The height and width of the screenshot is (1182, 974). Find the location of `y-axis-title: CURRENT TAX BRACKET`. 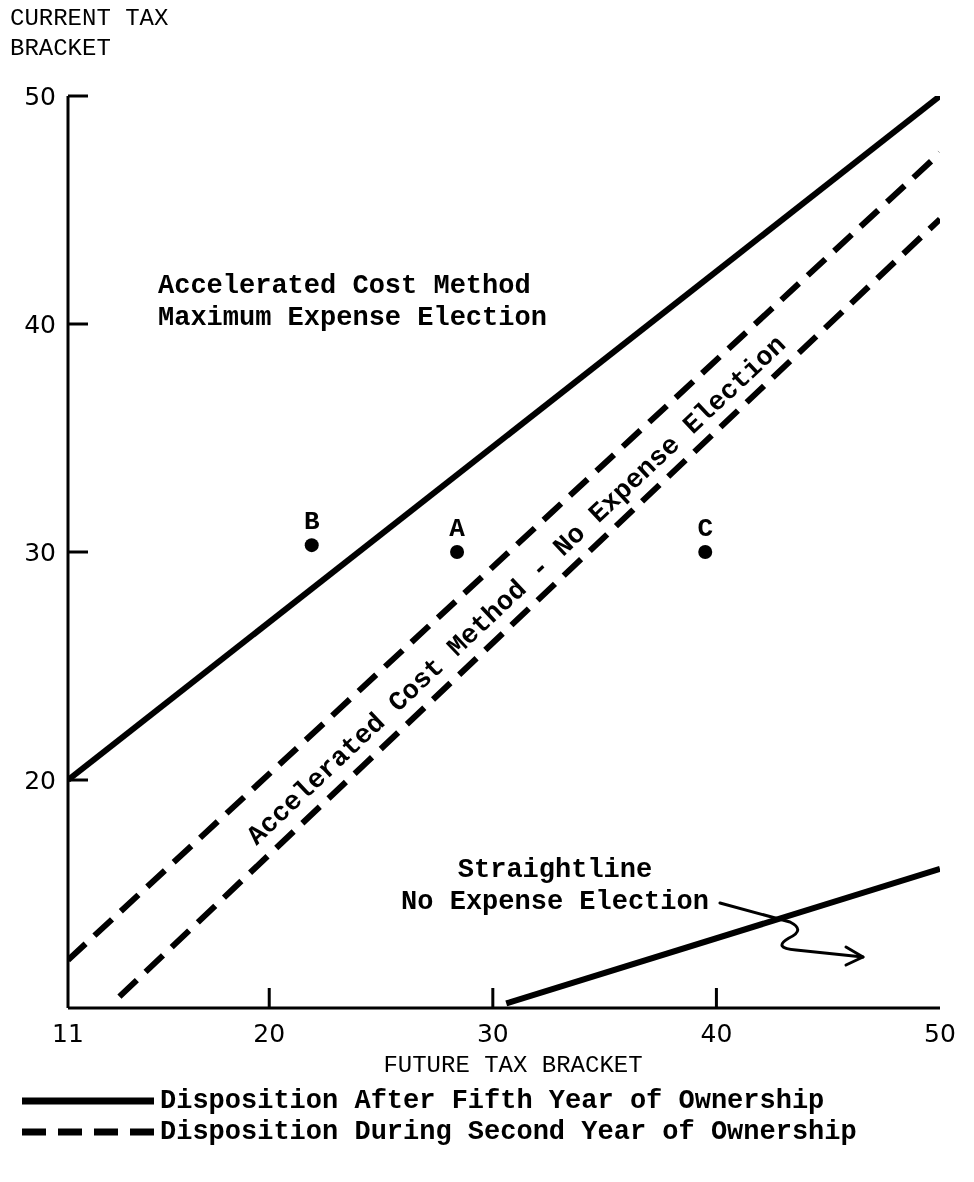

y-axis-title: CURRENT TAX BRACKET is located at coordinates (90, 34).